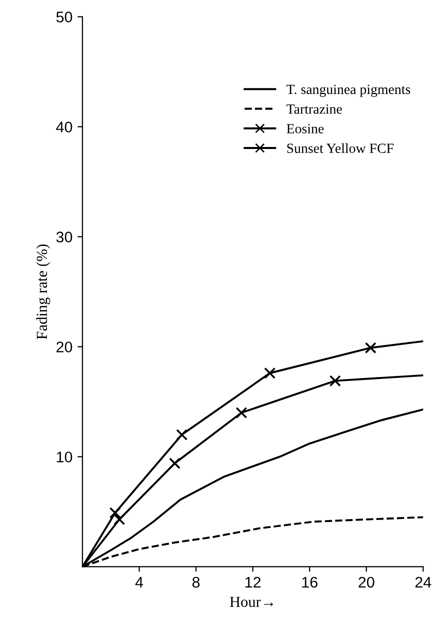 The image size is (434, 644). Describe the element at coordinates (139, 582) in the screenshot. I see `x-tick-label: 4` at that location.